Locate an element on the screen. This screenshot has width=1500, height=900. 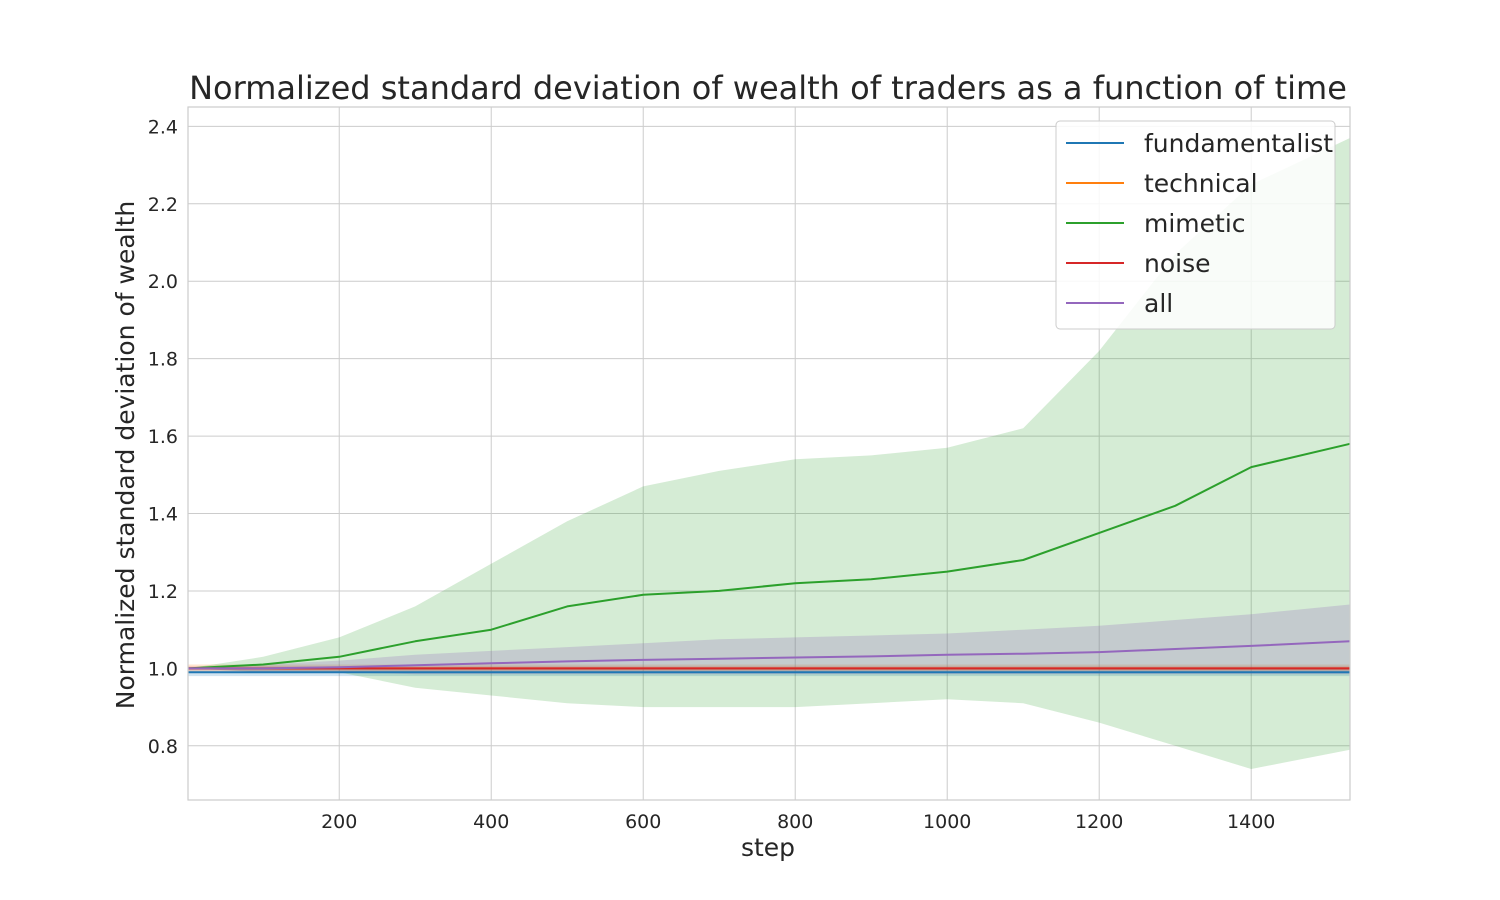
x-tick-label: 200 is located at coordinates (339, 822).